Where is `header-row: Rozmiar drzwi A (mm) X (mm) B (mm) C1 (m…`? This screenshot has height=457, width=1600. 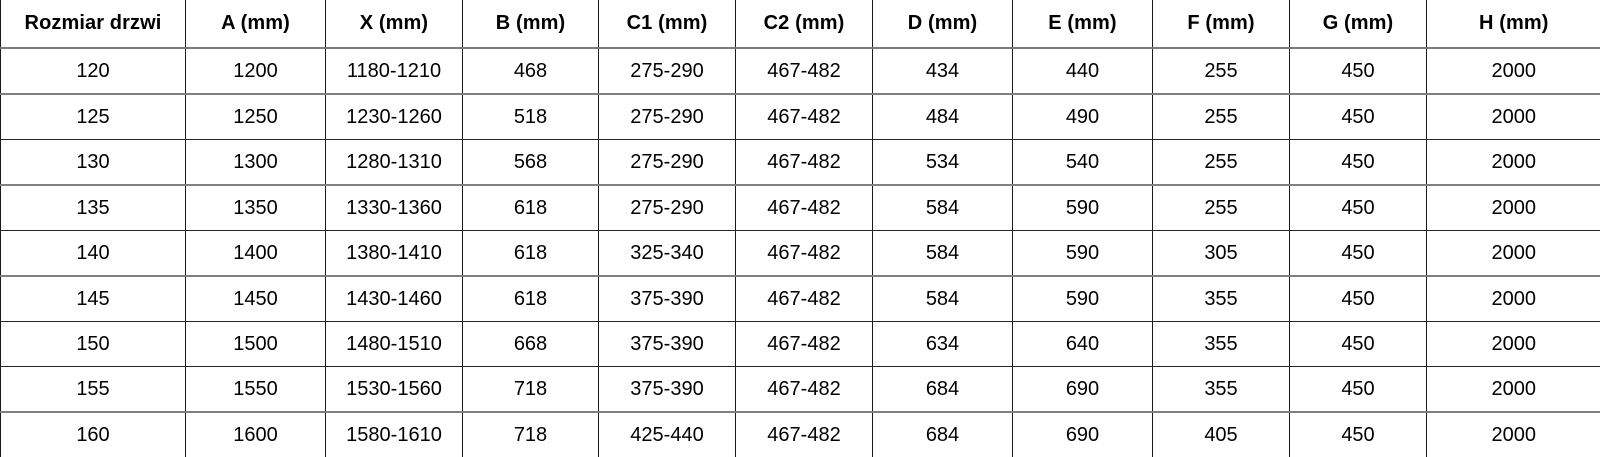 header-row: Rozmiar drzwi A (mm) X (mm) B (mm) C1 (m… is located at coordinates (800, 24).